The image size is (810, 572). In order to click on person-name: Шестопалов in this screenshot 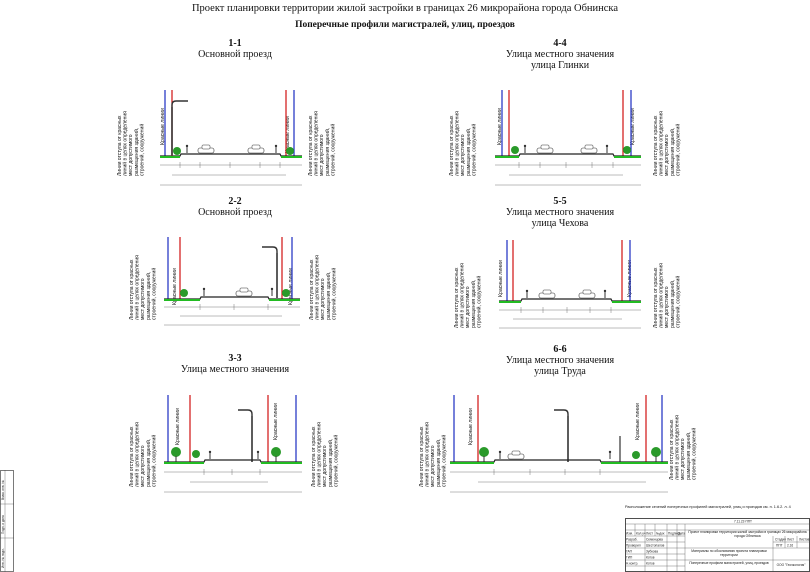, I will do `click(655, 546)`.